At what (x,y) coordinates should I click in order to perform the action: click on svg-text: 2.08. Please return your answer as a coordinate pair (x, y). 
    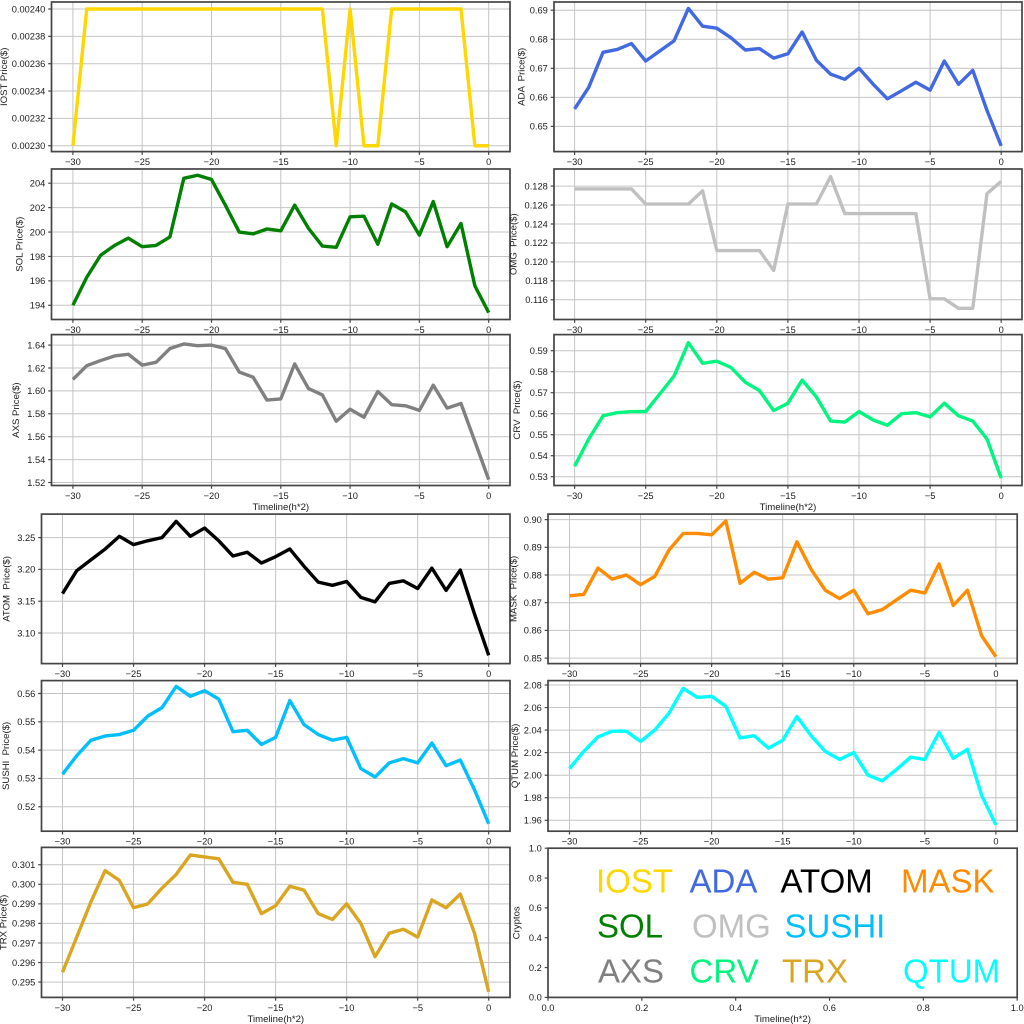
    Looking at the image, I should click on (533, 685).